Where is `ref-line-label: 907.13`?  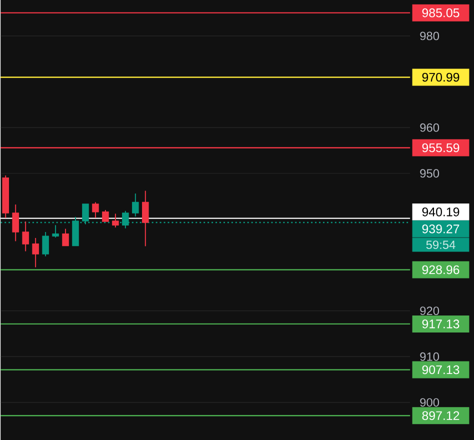 ref-line-label: 907.13 is located at coordinates (441, 369).